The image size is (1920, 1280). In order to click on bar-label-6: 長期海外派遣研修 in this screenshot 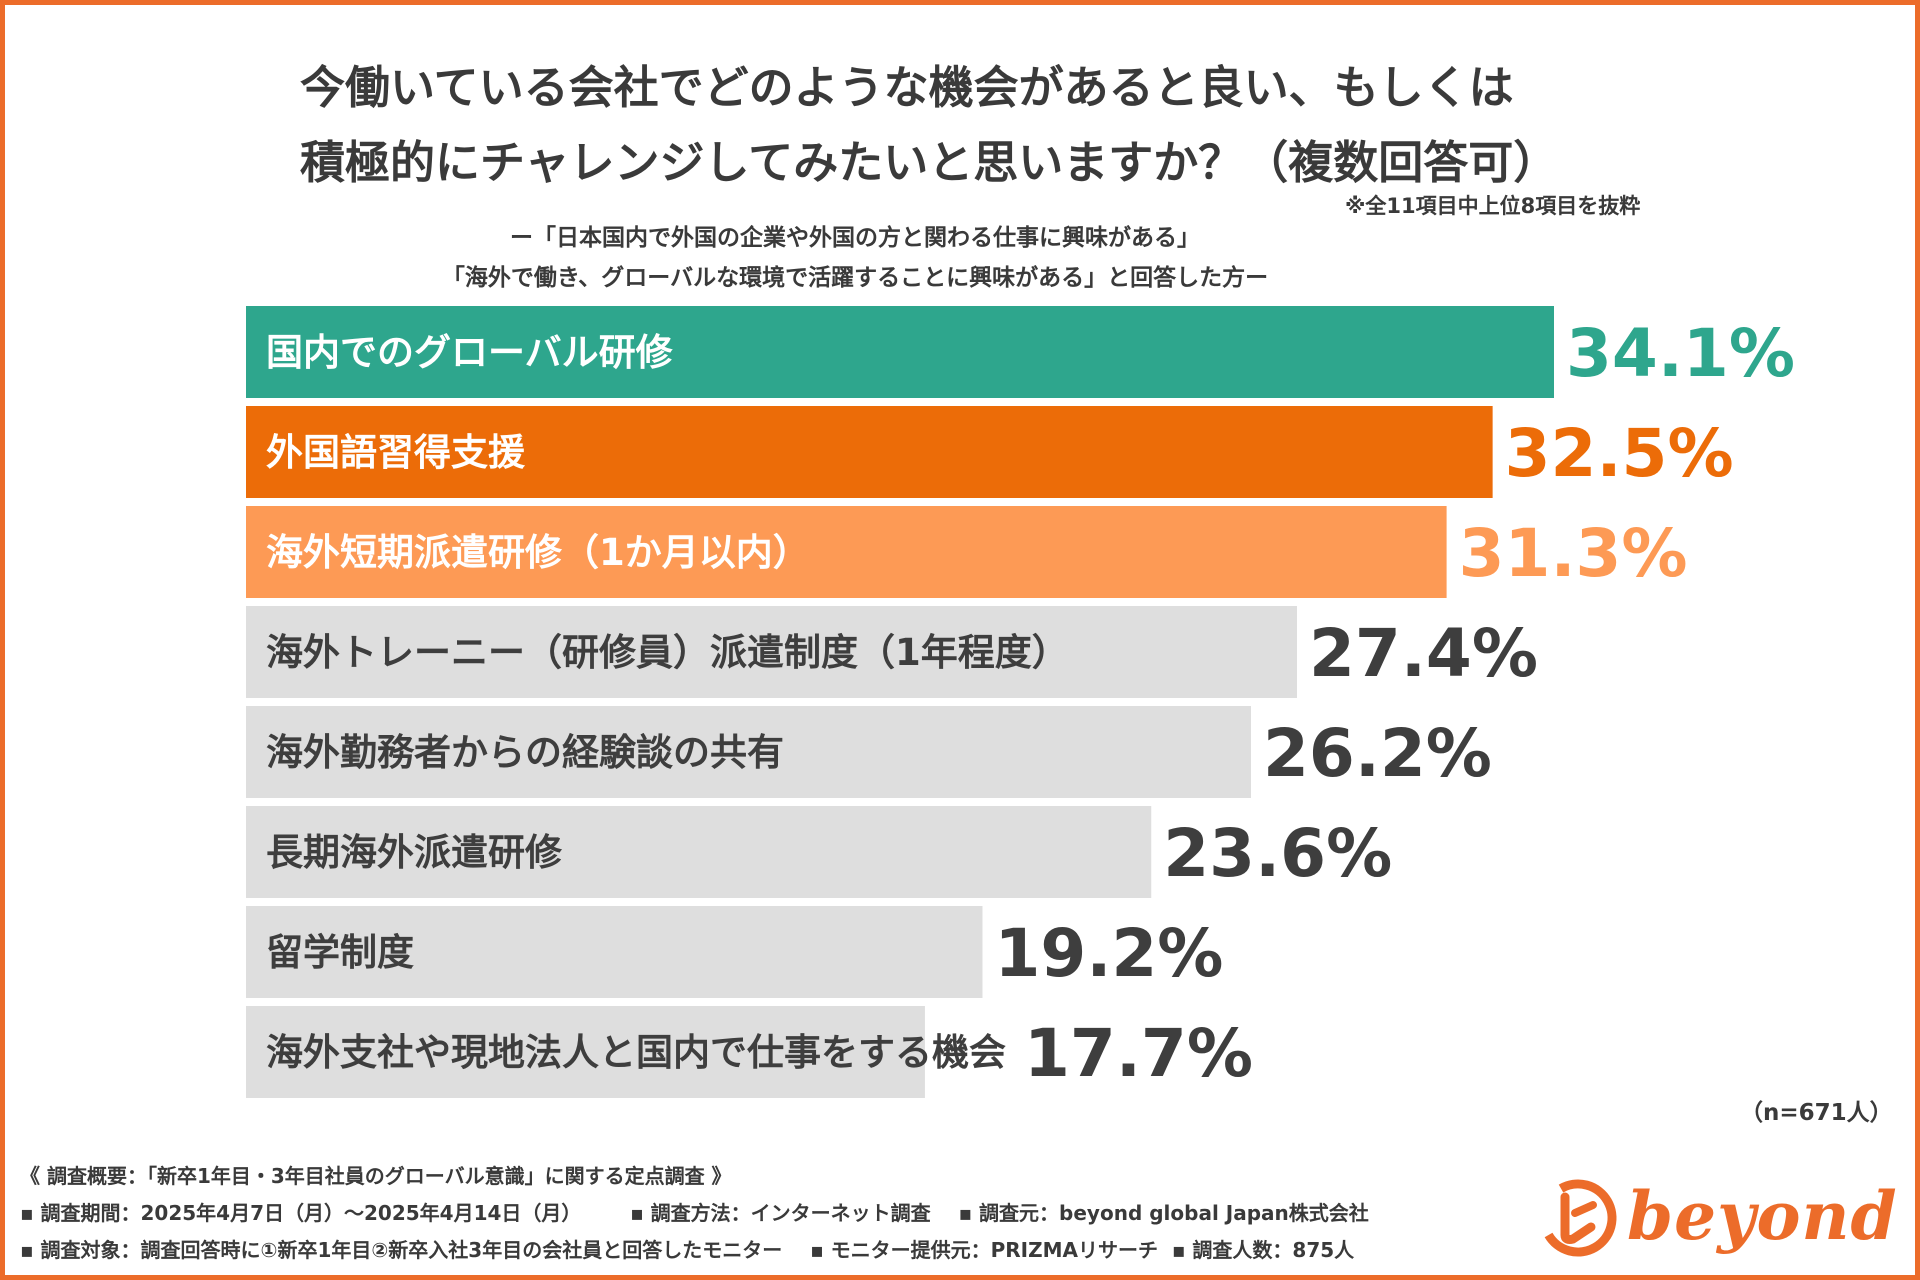, I will do `click(414, 852)`.